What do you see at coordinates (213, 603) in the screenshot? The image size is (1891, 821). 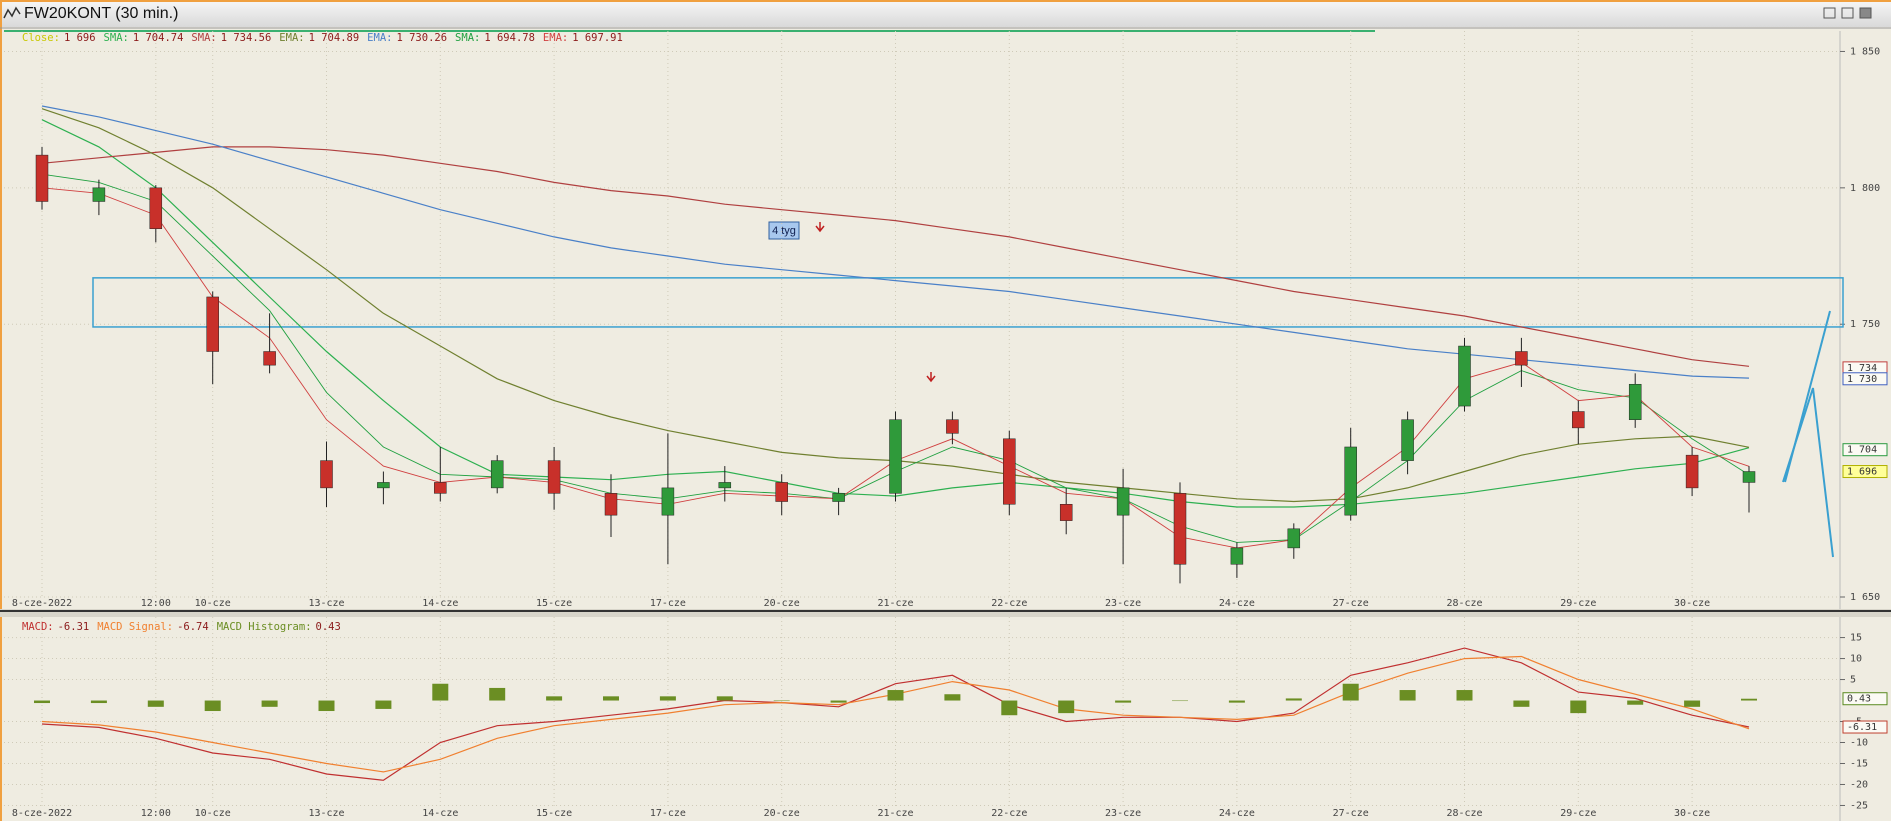 I see `x-tick-label: 10-cze` at bounding box center [213, 603].